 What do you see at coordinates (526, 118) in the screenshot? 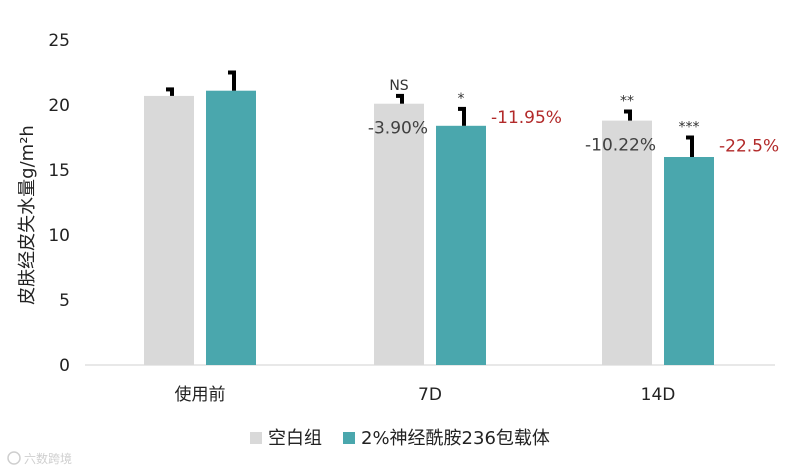
I see `percent-change-label: -11.95%` at bounding box center [526, 118].